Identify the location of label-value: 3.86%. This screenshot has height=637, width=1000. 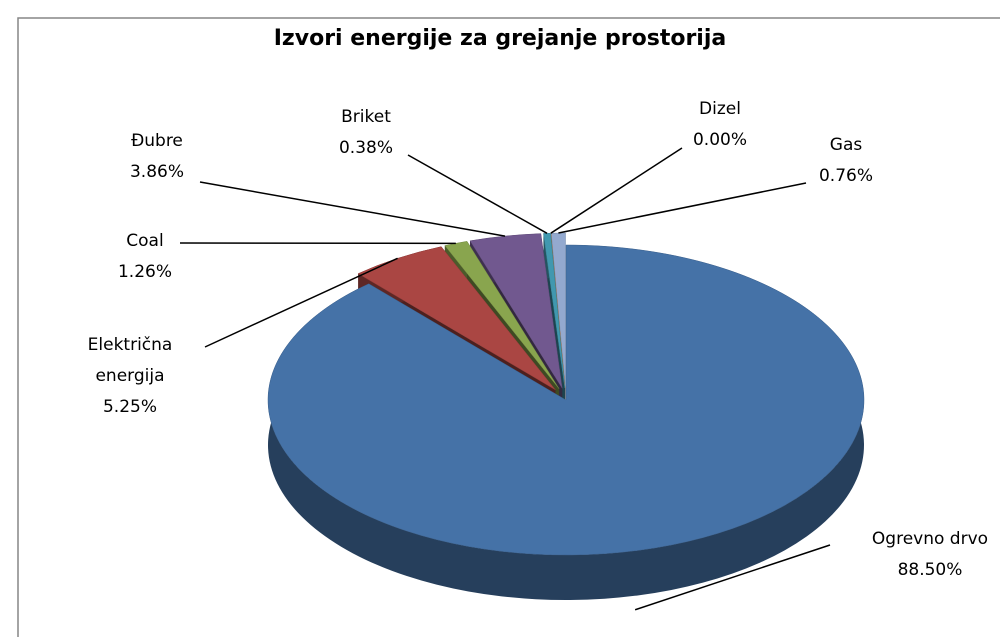
(156, 172).